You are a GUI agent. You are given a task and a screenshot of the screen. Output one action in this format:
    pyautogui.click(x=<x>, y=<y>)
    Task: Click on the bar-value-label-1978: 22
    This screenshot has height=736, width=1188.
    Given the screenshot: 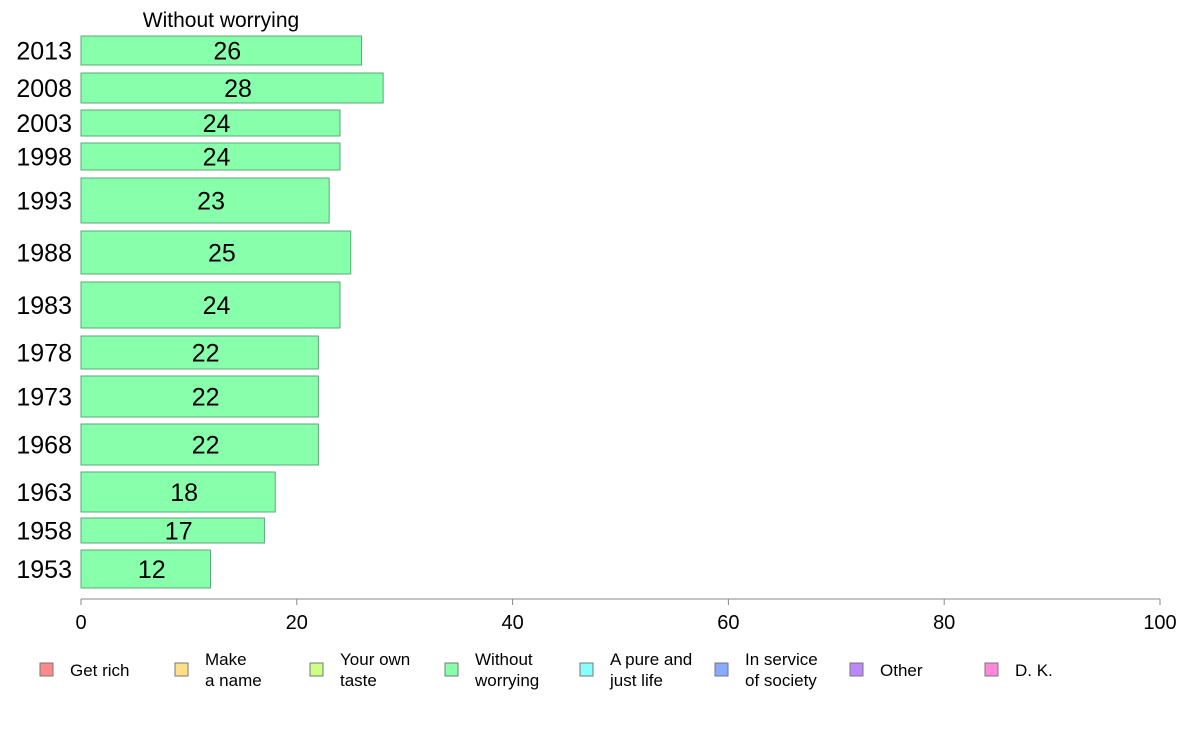 What is the action you would take?
    pyautogui.click(x=206, y=354)
    